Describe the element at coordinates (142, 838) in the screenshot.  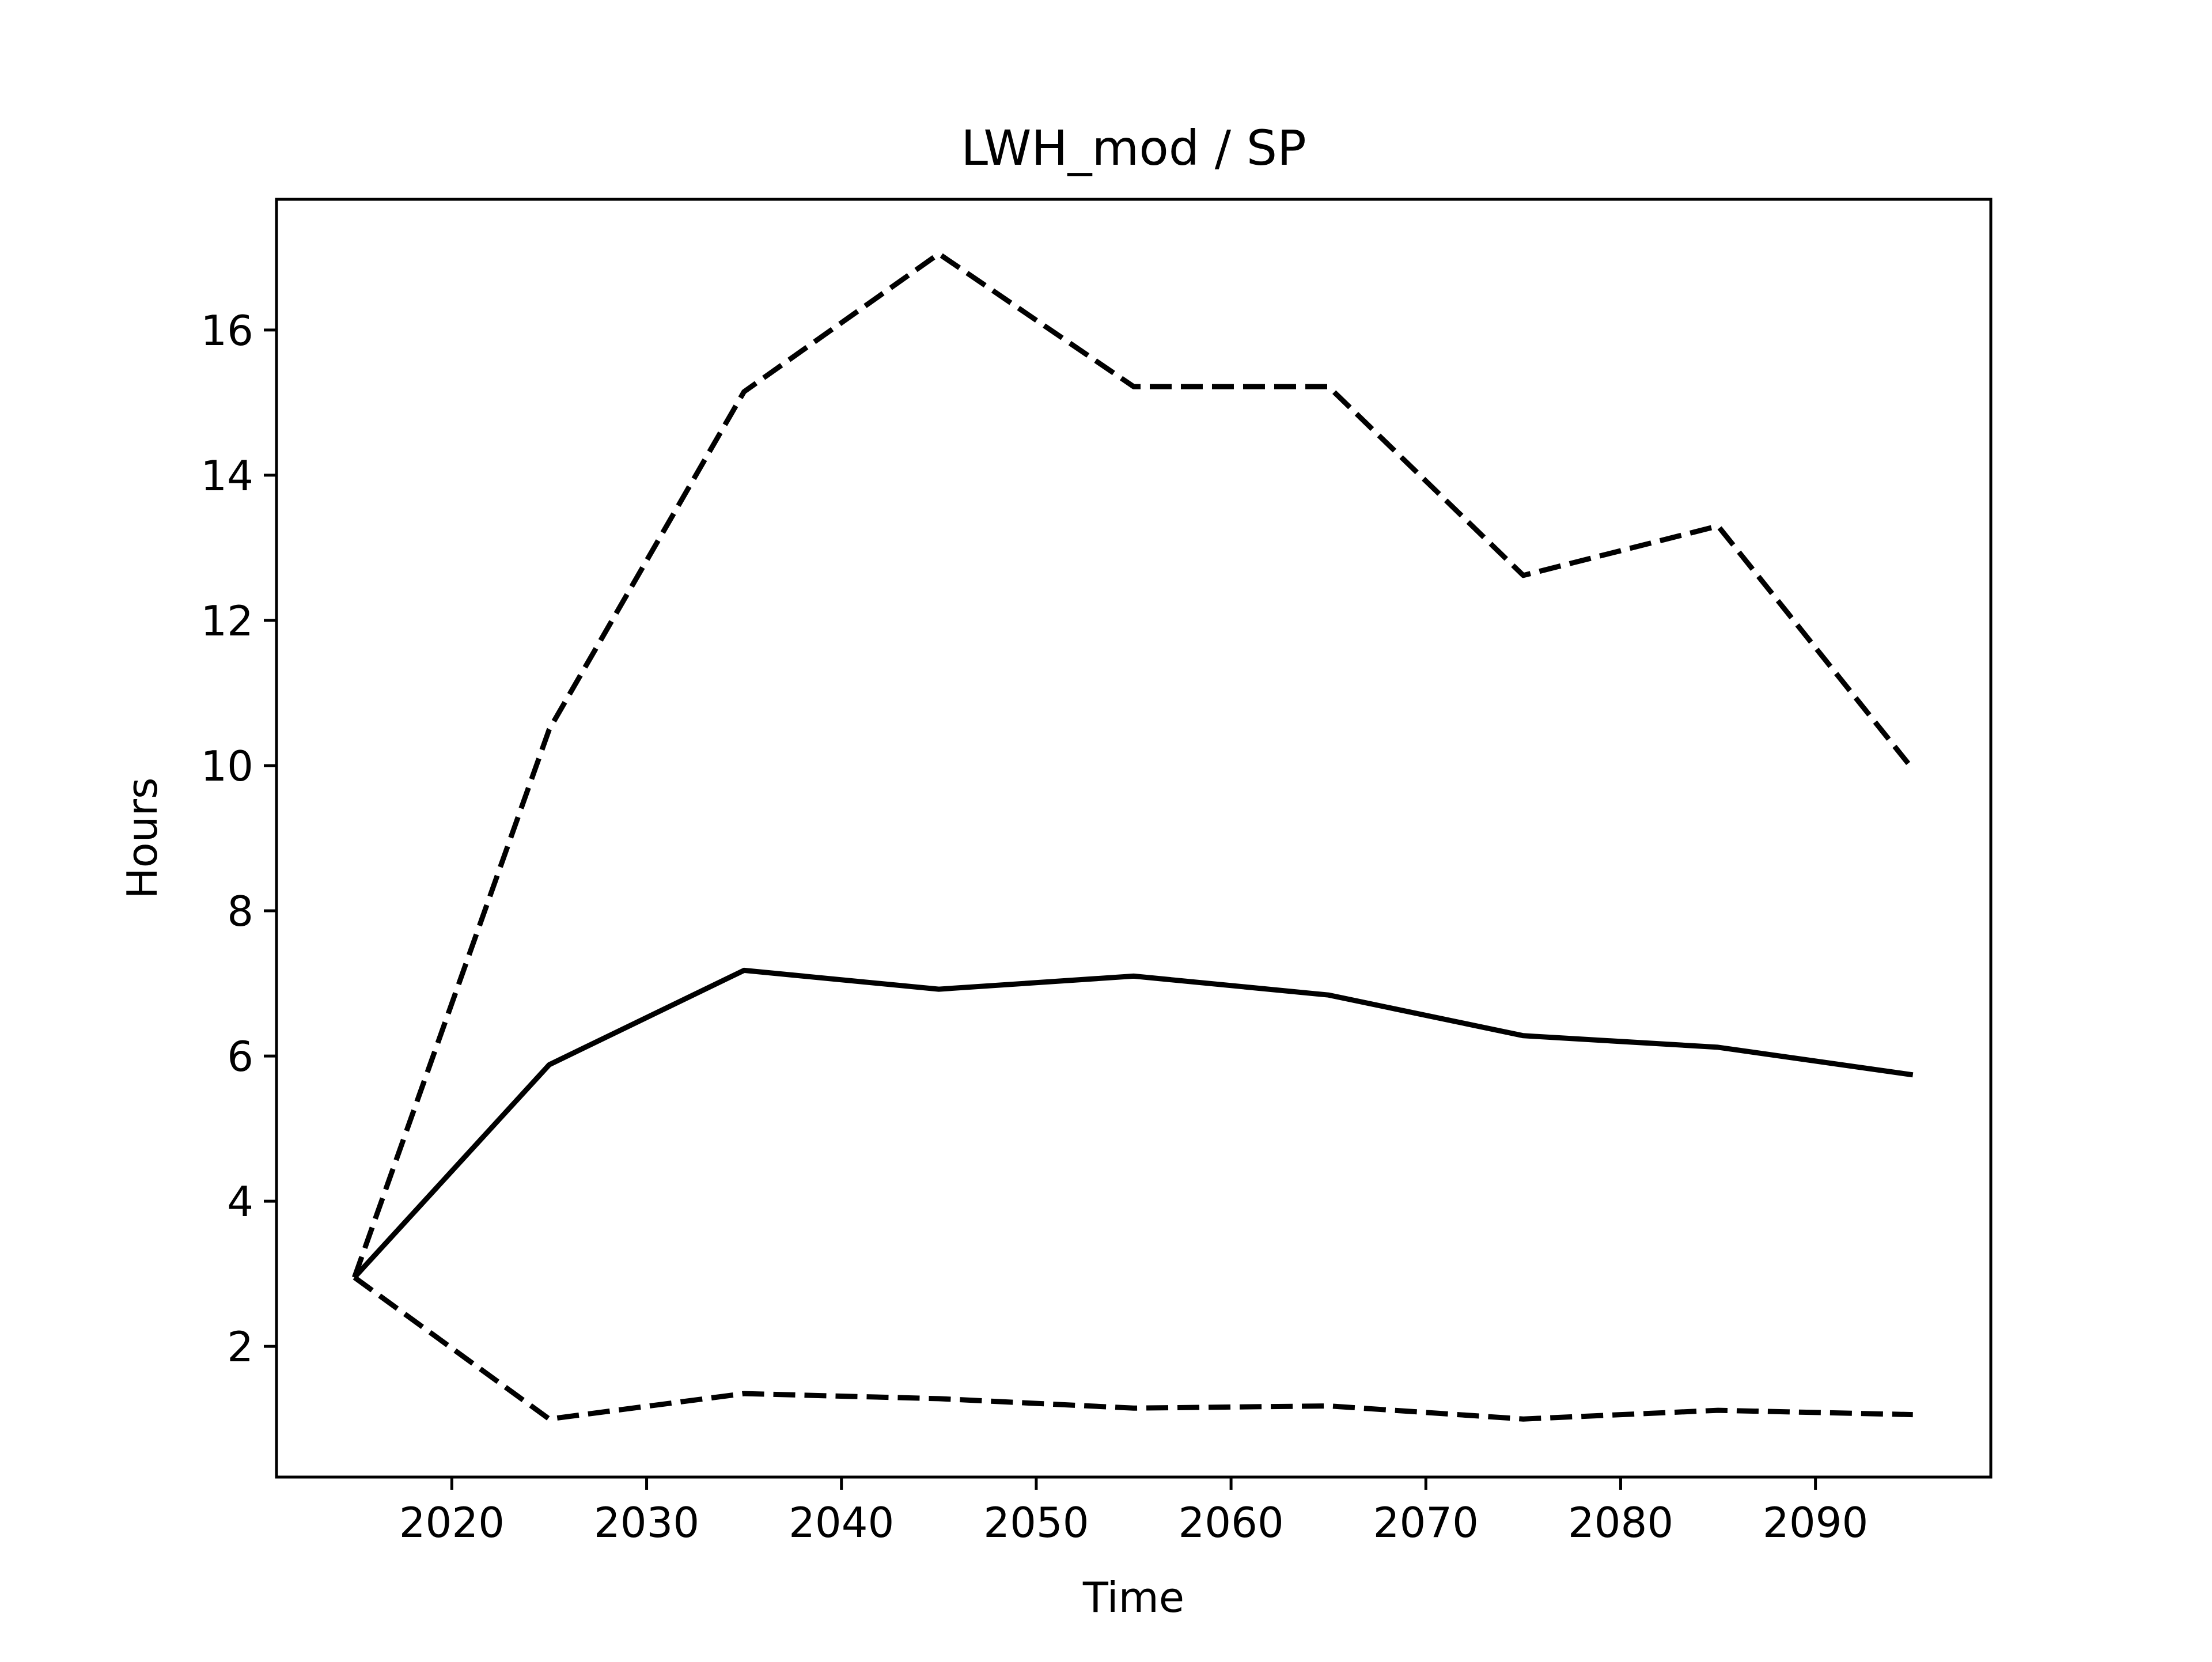
I see `y-axis-label: Hours` at that location.